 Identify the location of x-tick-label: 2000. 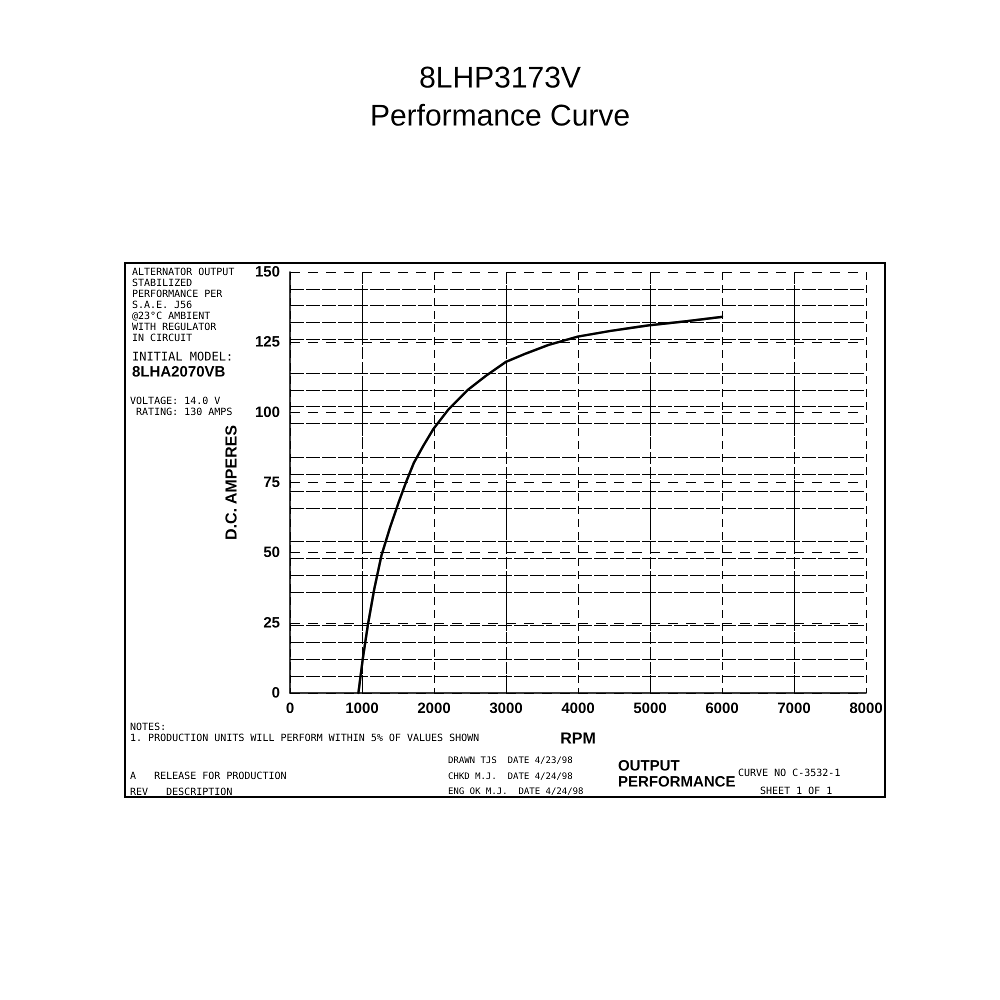
(434, 708).